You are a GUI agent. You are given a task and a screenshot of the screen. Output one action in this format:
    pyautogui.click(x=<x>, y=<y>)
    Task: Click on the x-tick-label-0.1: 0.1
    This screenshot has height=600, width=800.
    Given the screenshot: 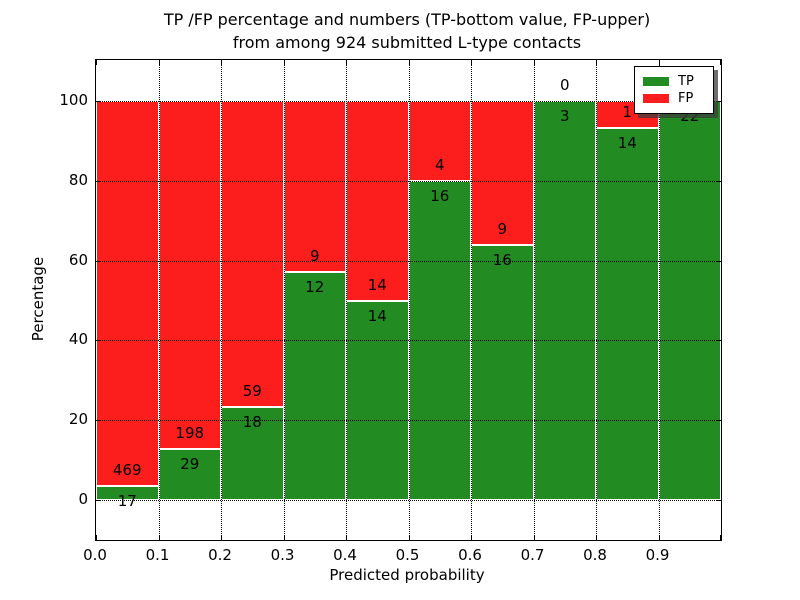 What is the action you would take?
    pyautogui.click(x=157, y=555)
    